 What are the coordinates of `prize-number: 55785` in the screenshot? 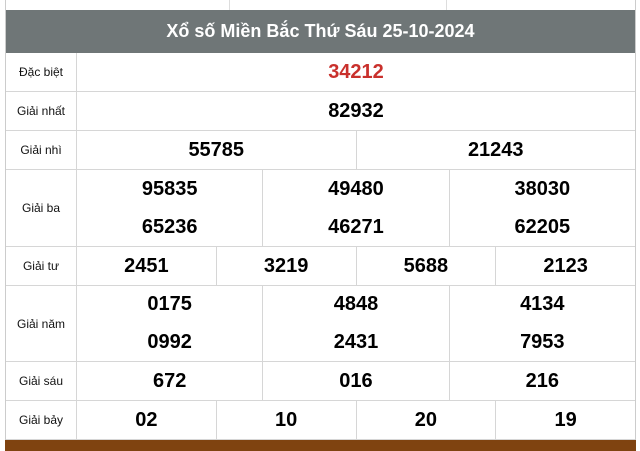 It's located at (216, 149).